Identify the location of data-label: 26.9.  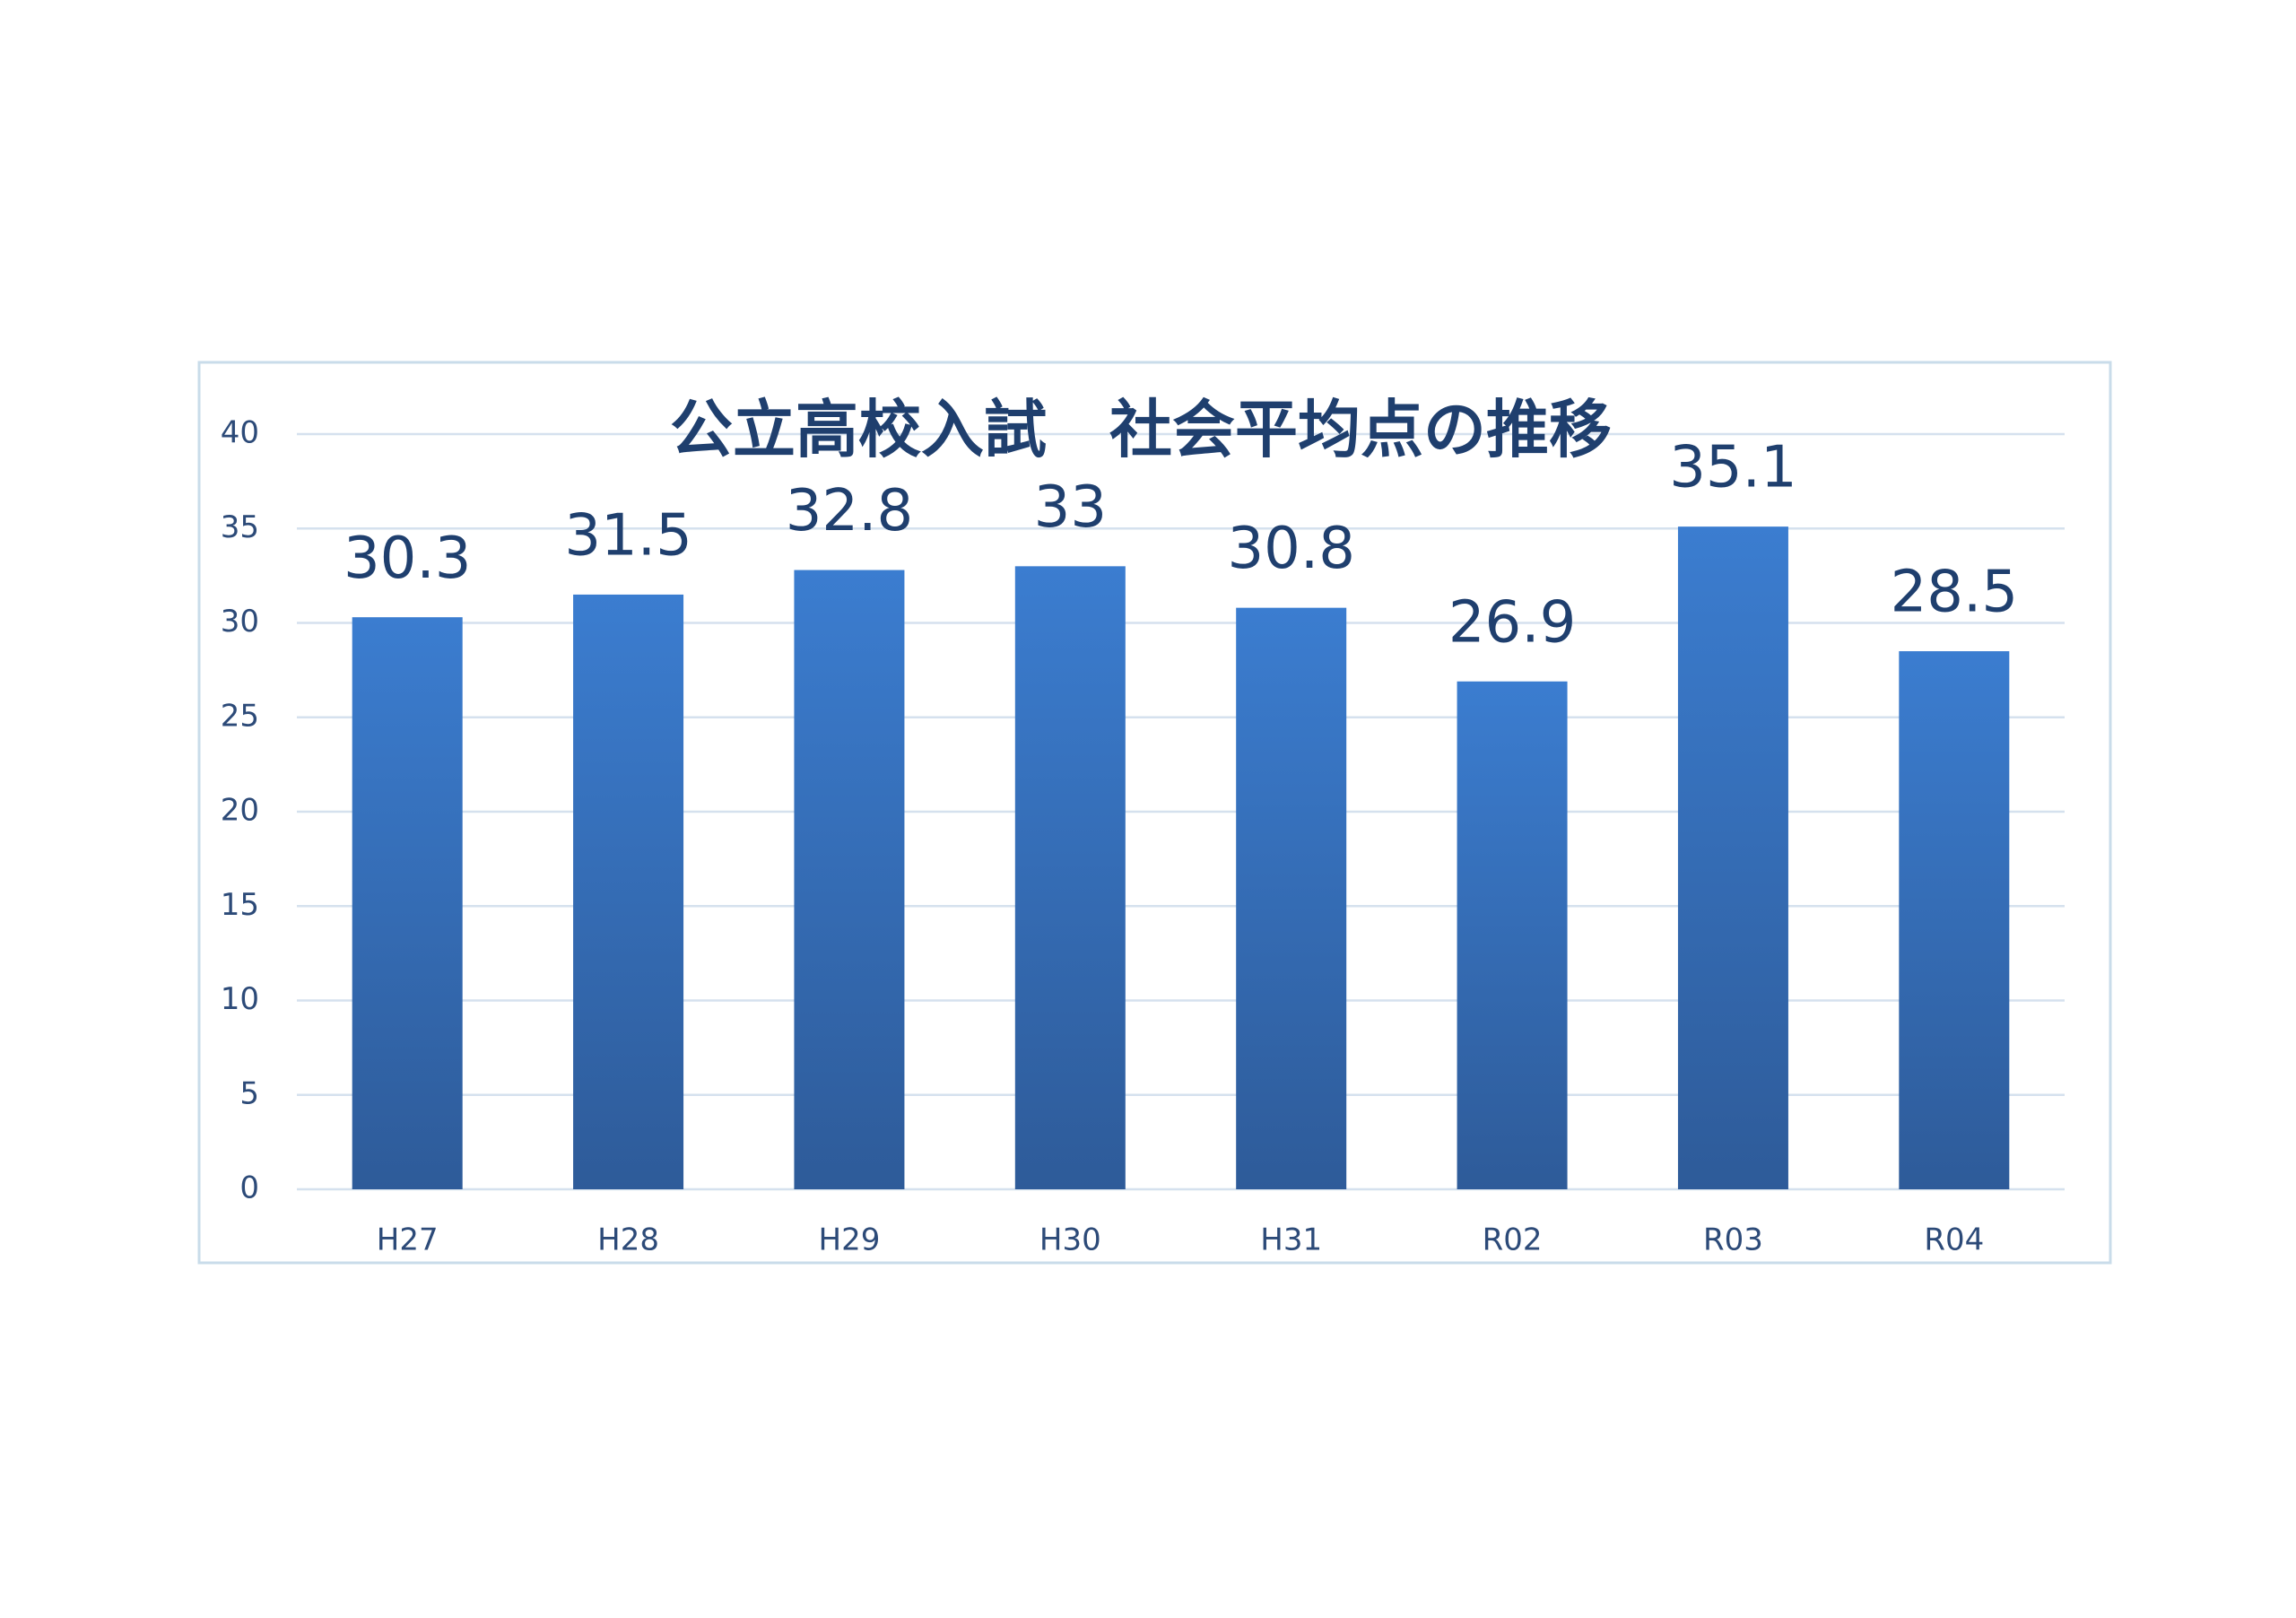
(1512, 622).